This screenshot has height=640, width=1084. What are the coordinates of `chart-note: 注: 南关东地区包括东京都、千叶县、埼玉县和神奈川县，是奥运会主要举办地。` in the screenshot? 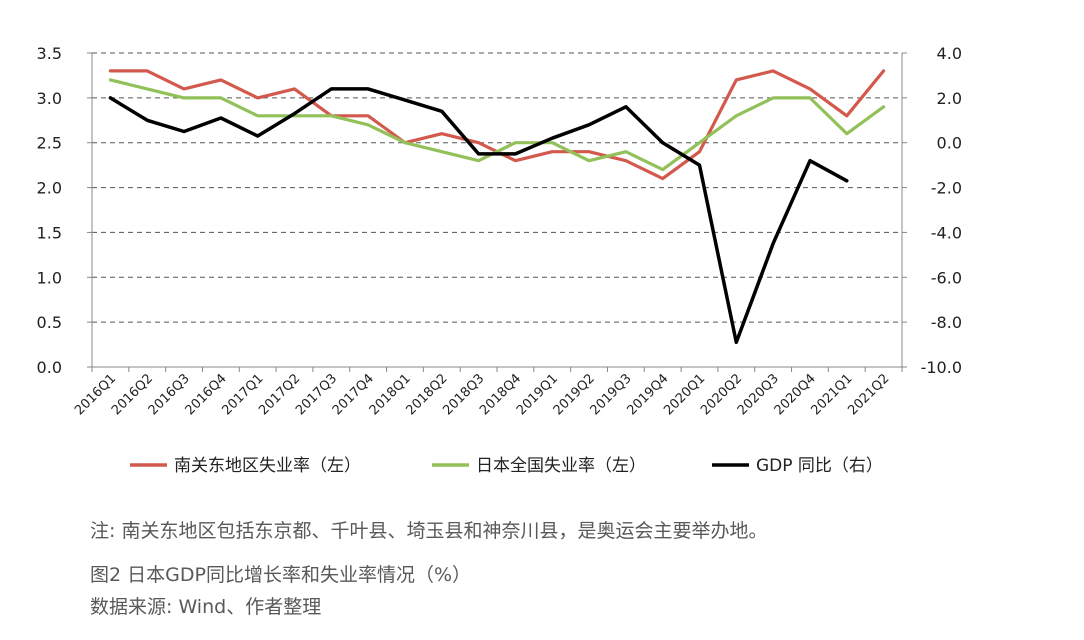 It's located at (429, 531).